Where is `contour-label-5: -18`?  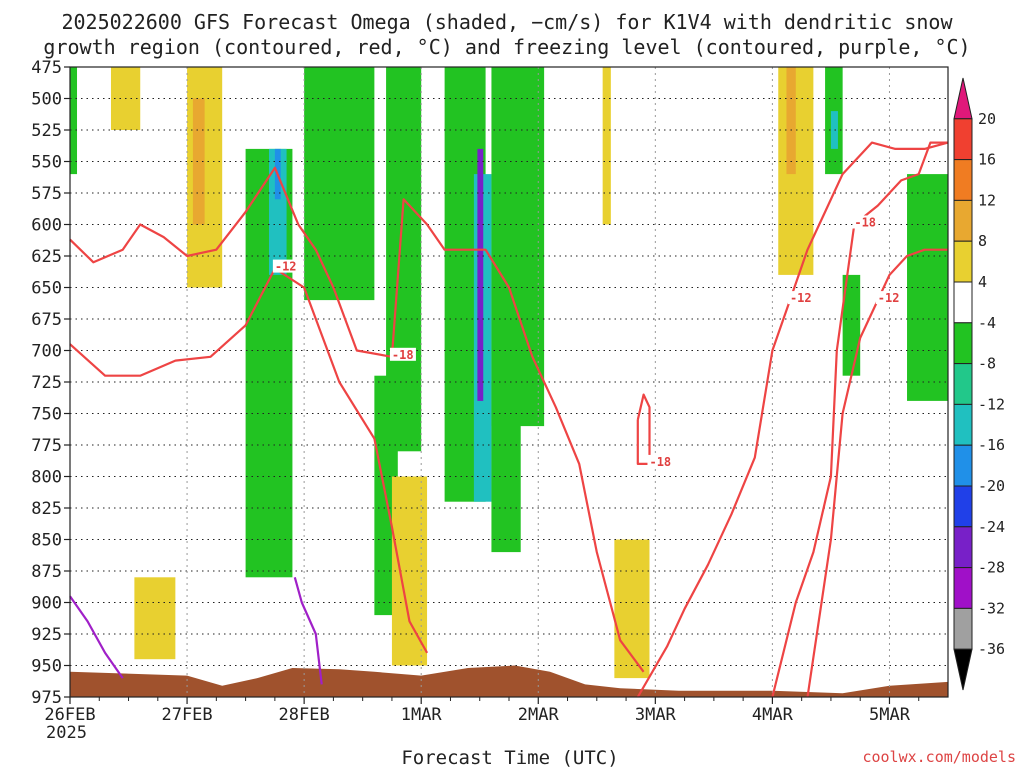 contour-label-5: -18 is located at coordinates (660, 462).